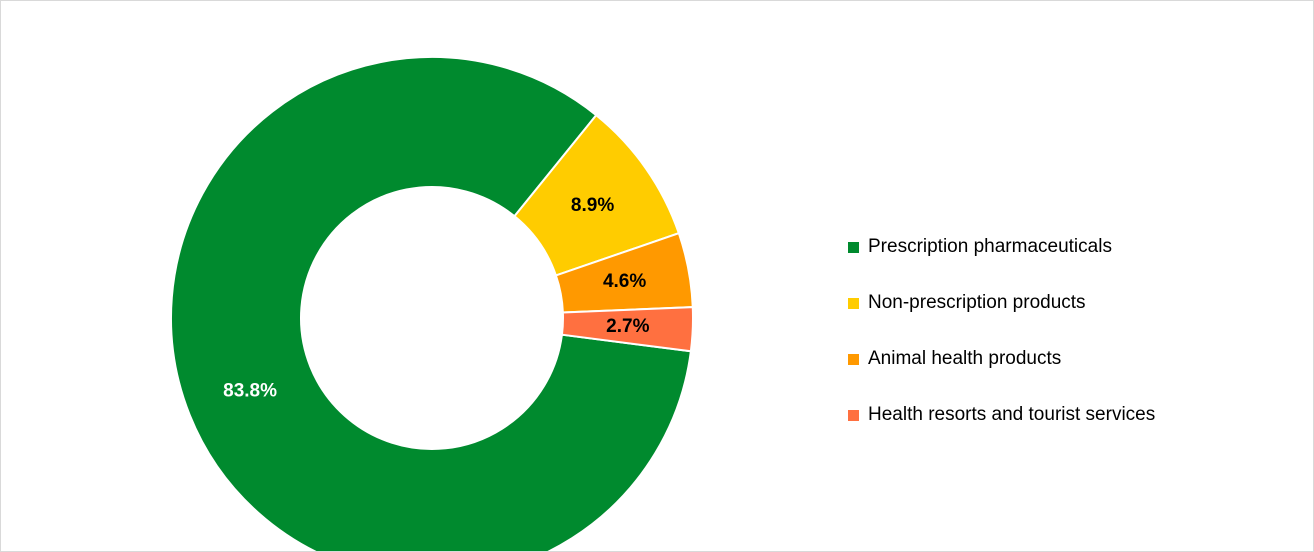  Describe the element at coordinates (965, 358) in the screenshot. I see `legend-label: Animal health products` at that location.